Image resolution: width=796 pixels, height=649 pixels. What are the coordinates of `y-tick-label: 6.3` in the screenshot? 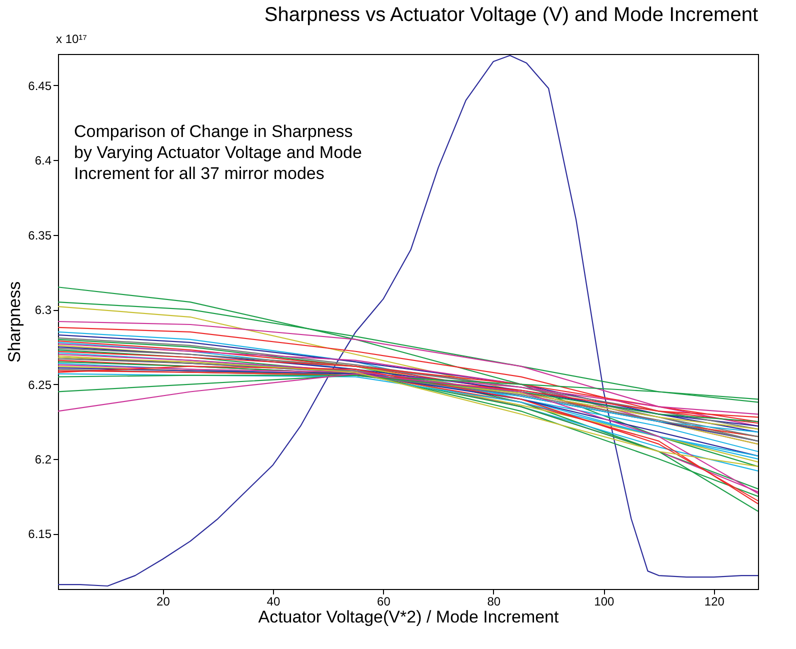 It's located at (43, 310).